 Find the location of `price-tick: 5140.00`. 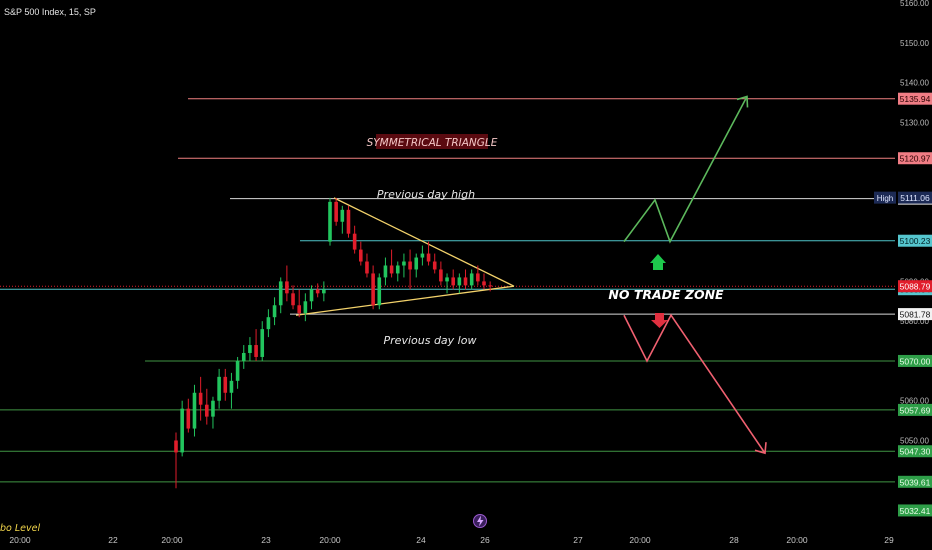

price-tick: 5140.00 is located at coordinates (914, 83).